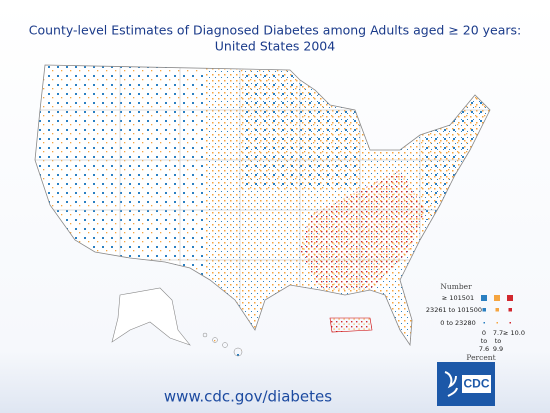  I want to click on legend-row: 0 to 23280, so click(457, 323).